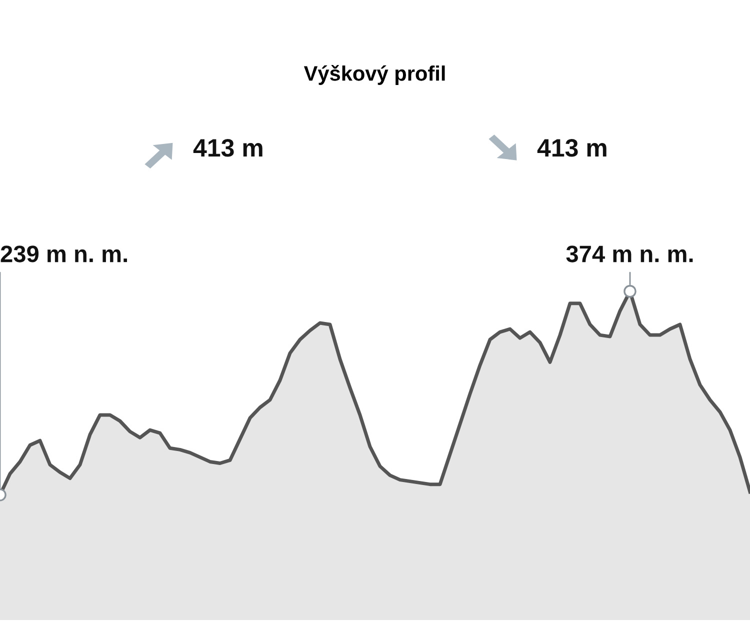 This screenshot has width=750, height=636. Describe the element at coordinates (63, 254) in the screenshot. I see `data-label: 239 m n. m.` at that location.